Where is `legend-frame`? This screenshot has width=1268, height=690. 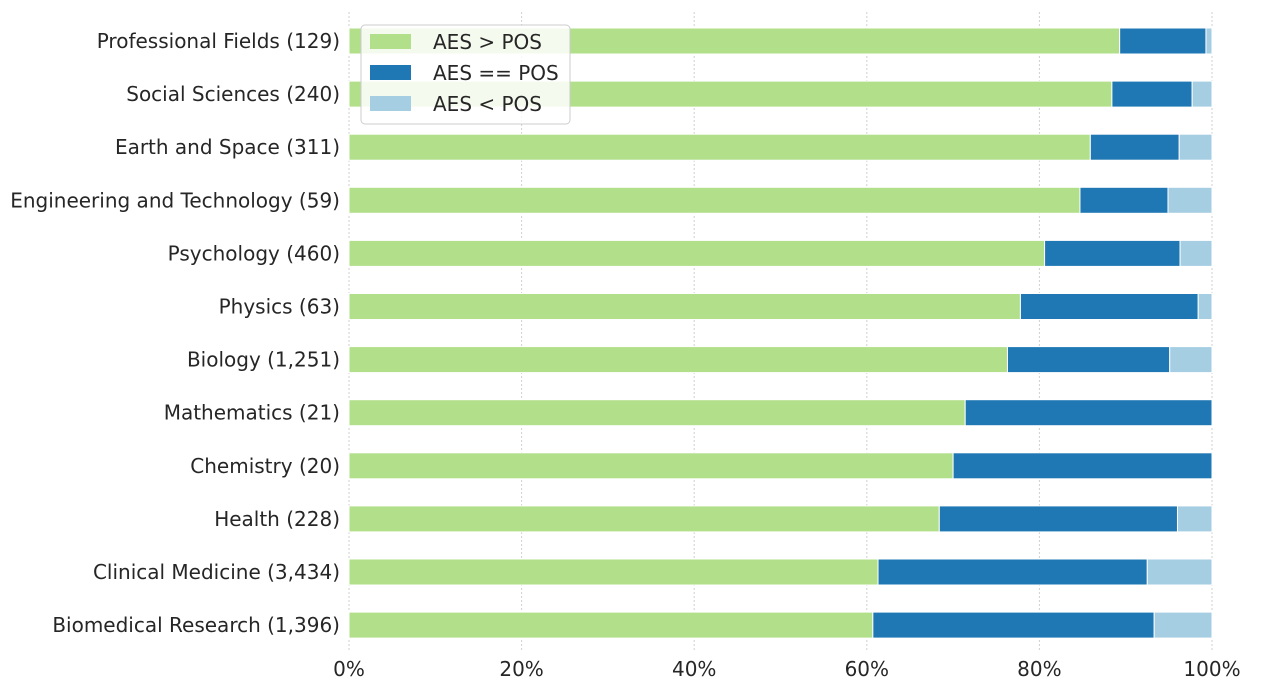
legend-frame is located at coordinates (465, 74).